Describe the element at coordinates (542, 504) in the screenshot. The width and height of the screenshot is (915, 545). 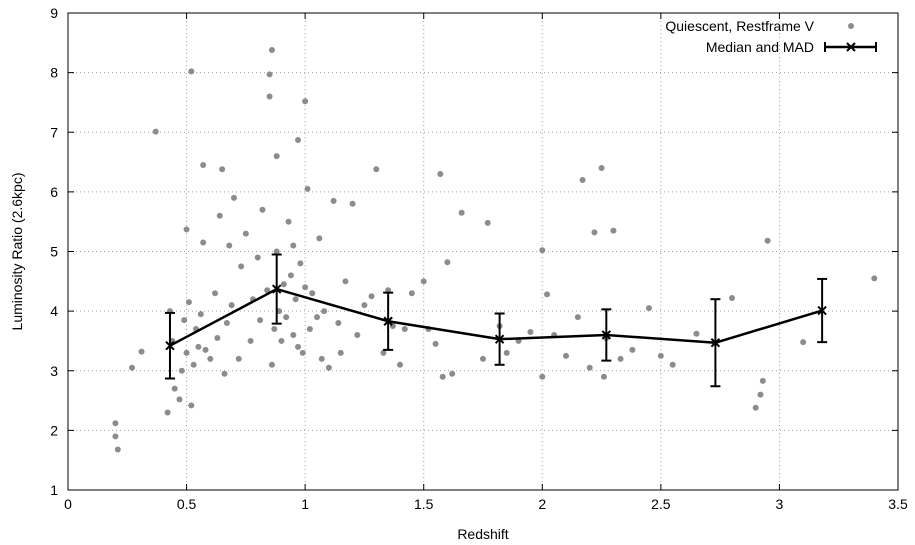
I see `x-tick-label: 2` at that location.